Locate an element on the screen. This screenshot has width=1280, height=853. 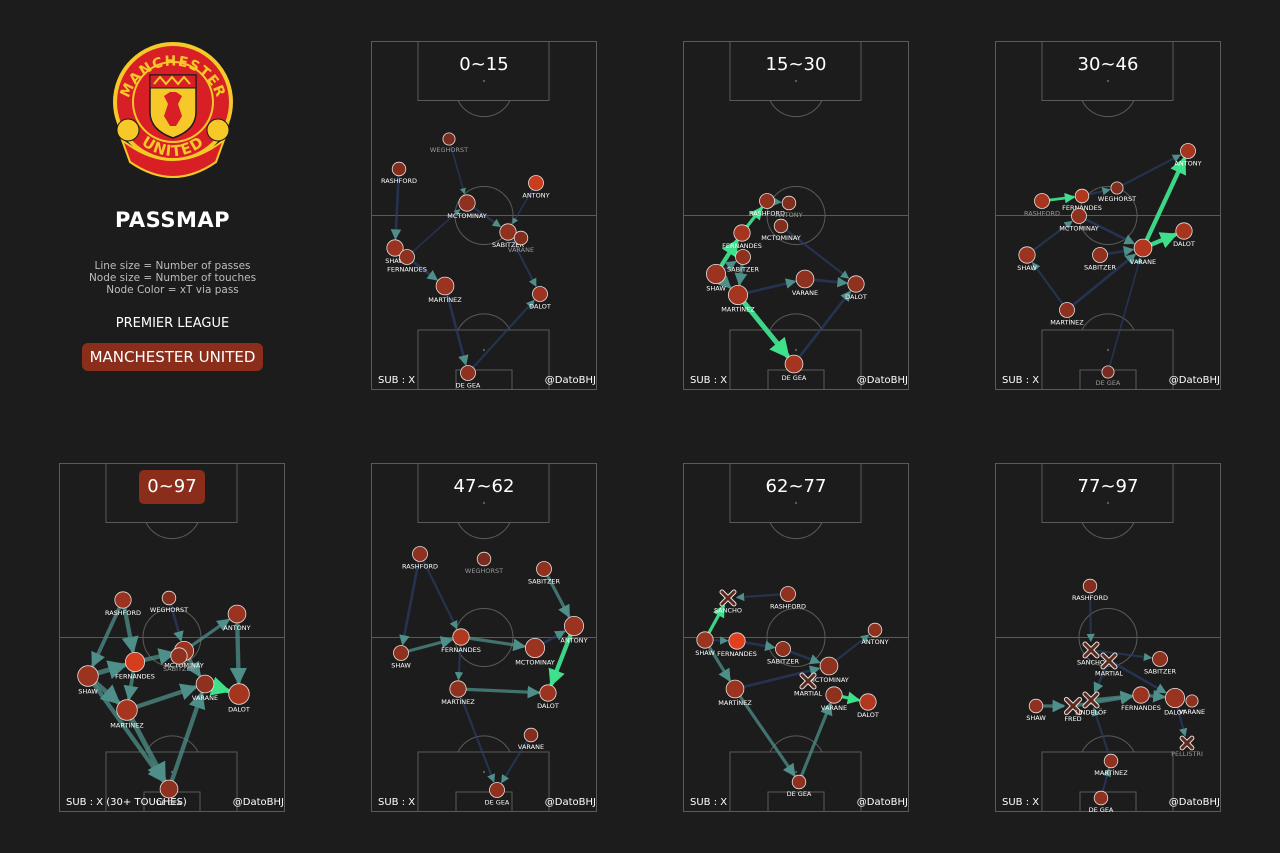
player-label-pellistri: PELLISTRI is located at coordinates (1187, 754).